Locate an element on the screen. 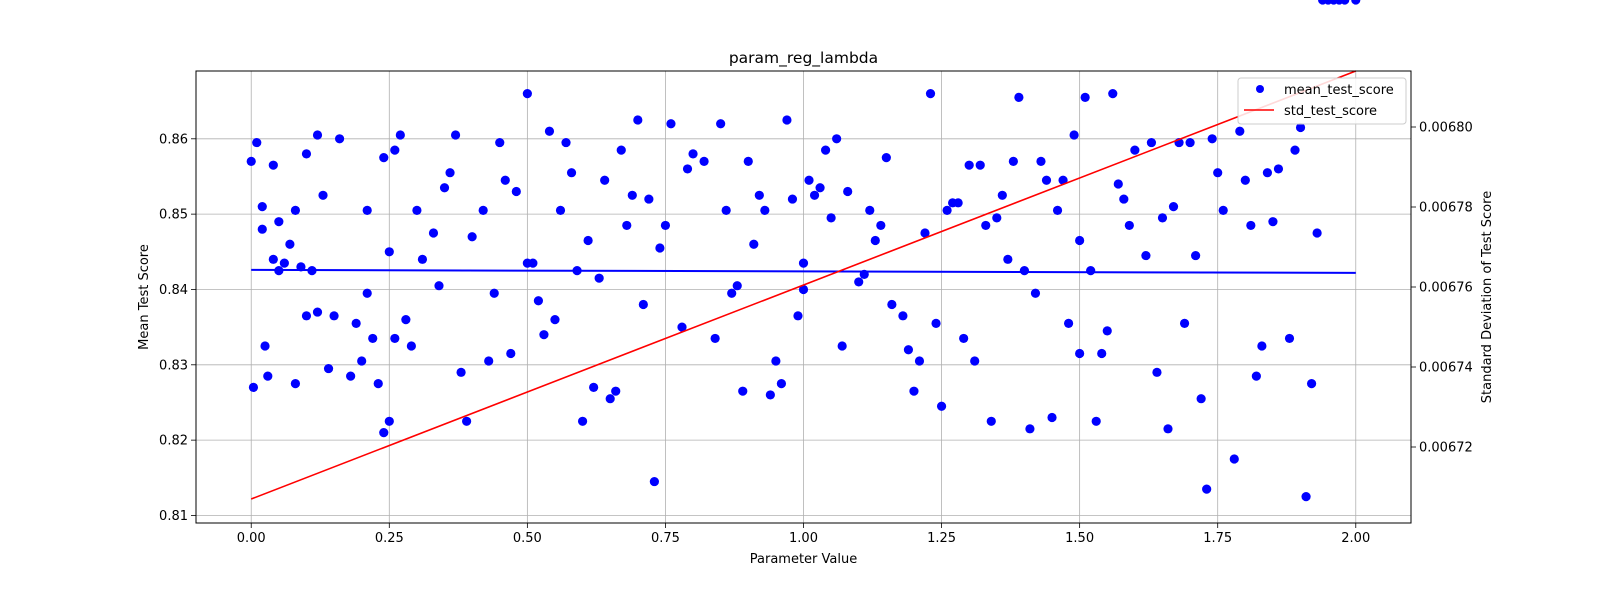  y-tick-label: 0.82 is located at coordinates (173, 441).